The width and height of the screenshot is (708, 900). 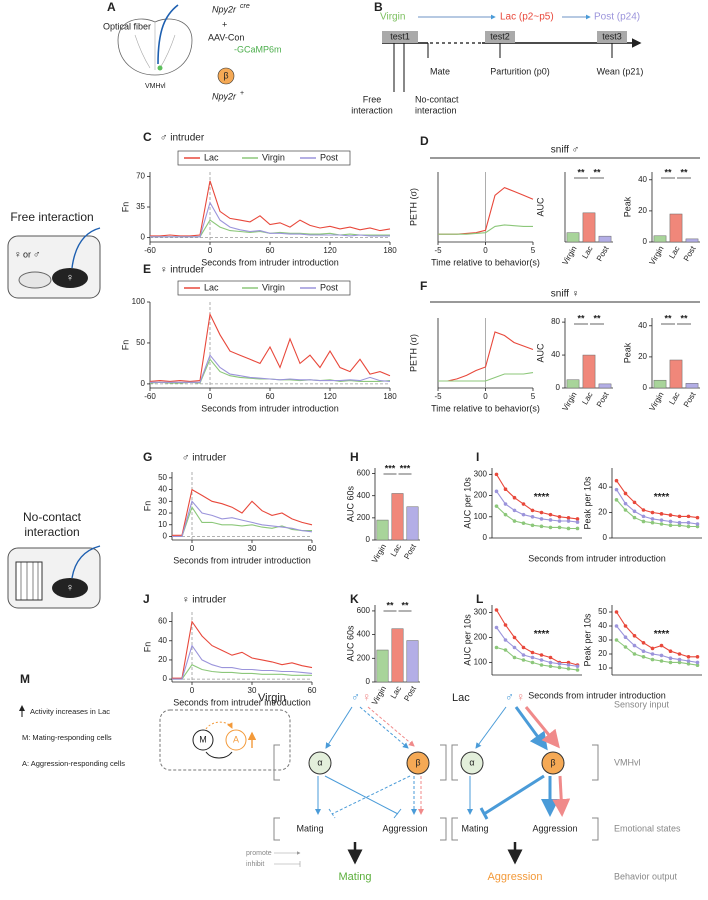 I want to click on x-tick-label: Virgin, so click(x=657, y=256).